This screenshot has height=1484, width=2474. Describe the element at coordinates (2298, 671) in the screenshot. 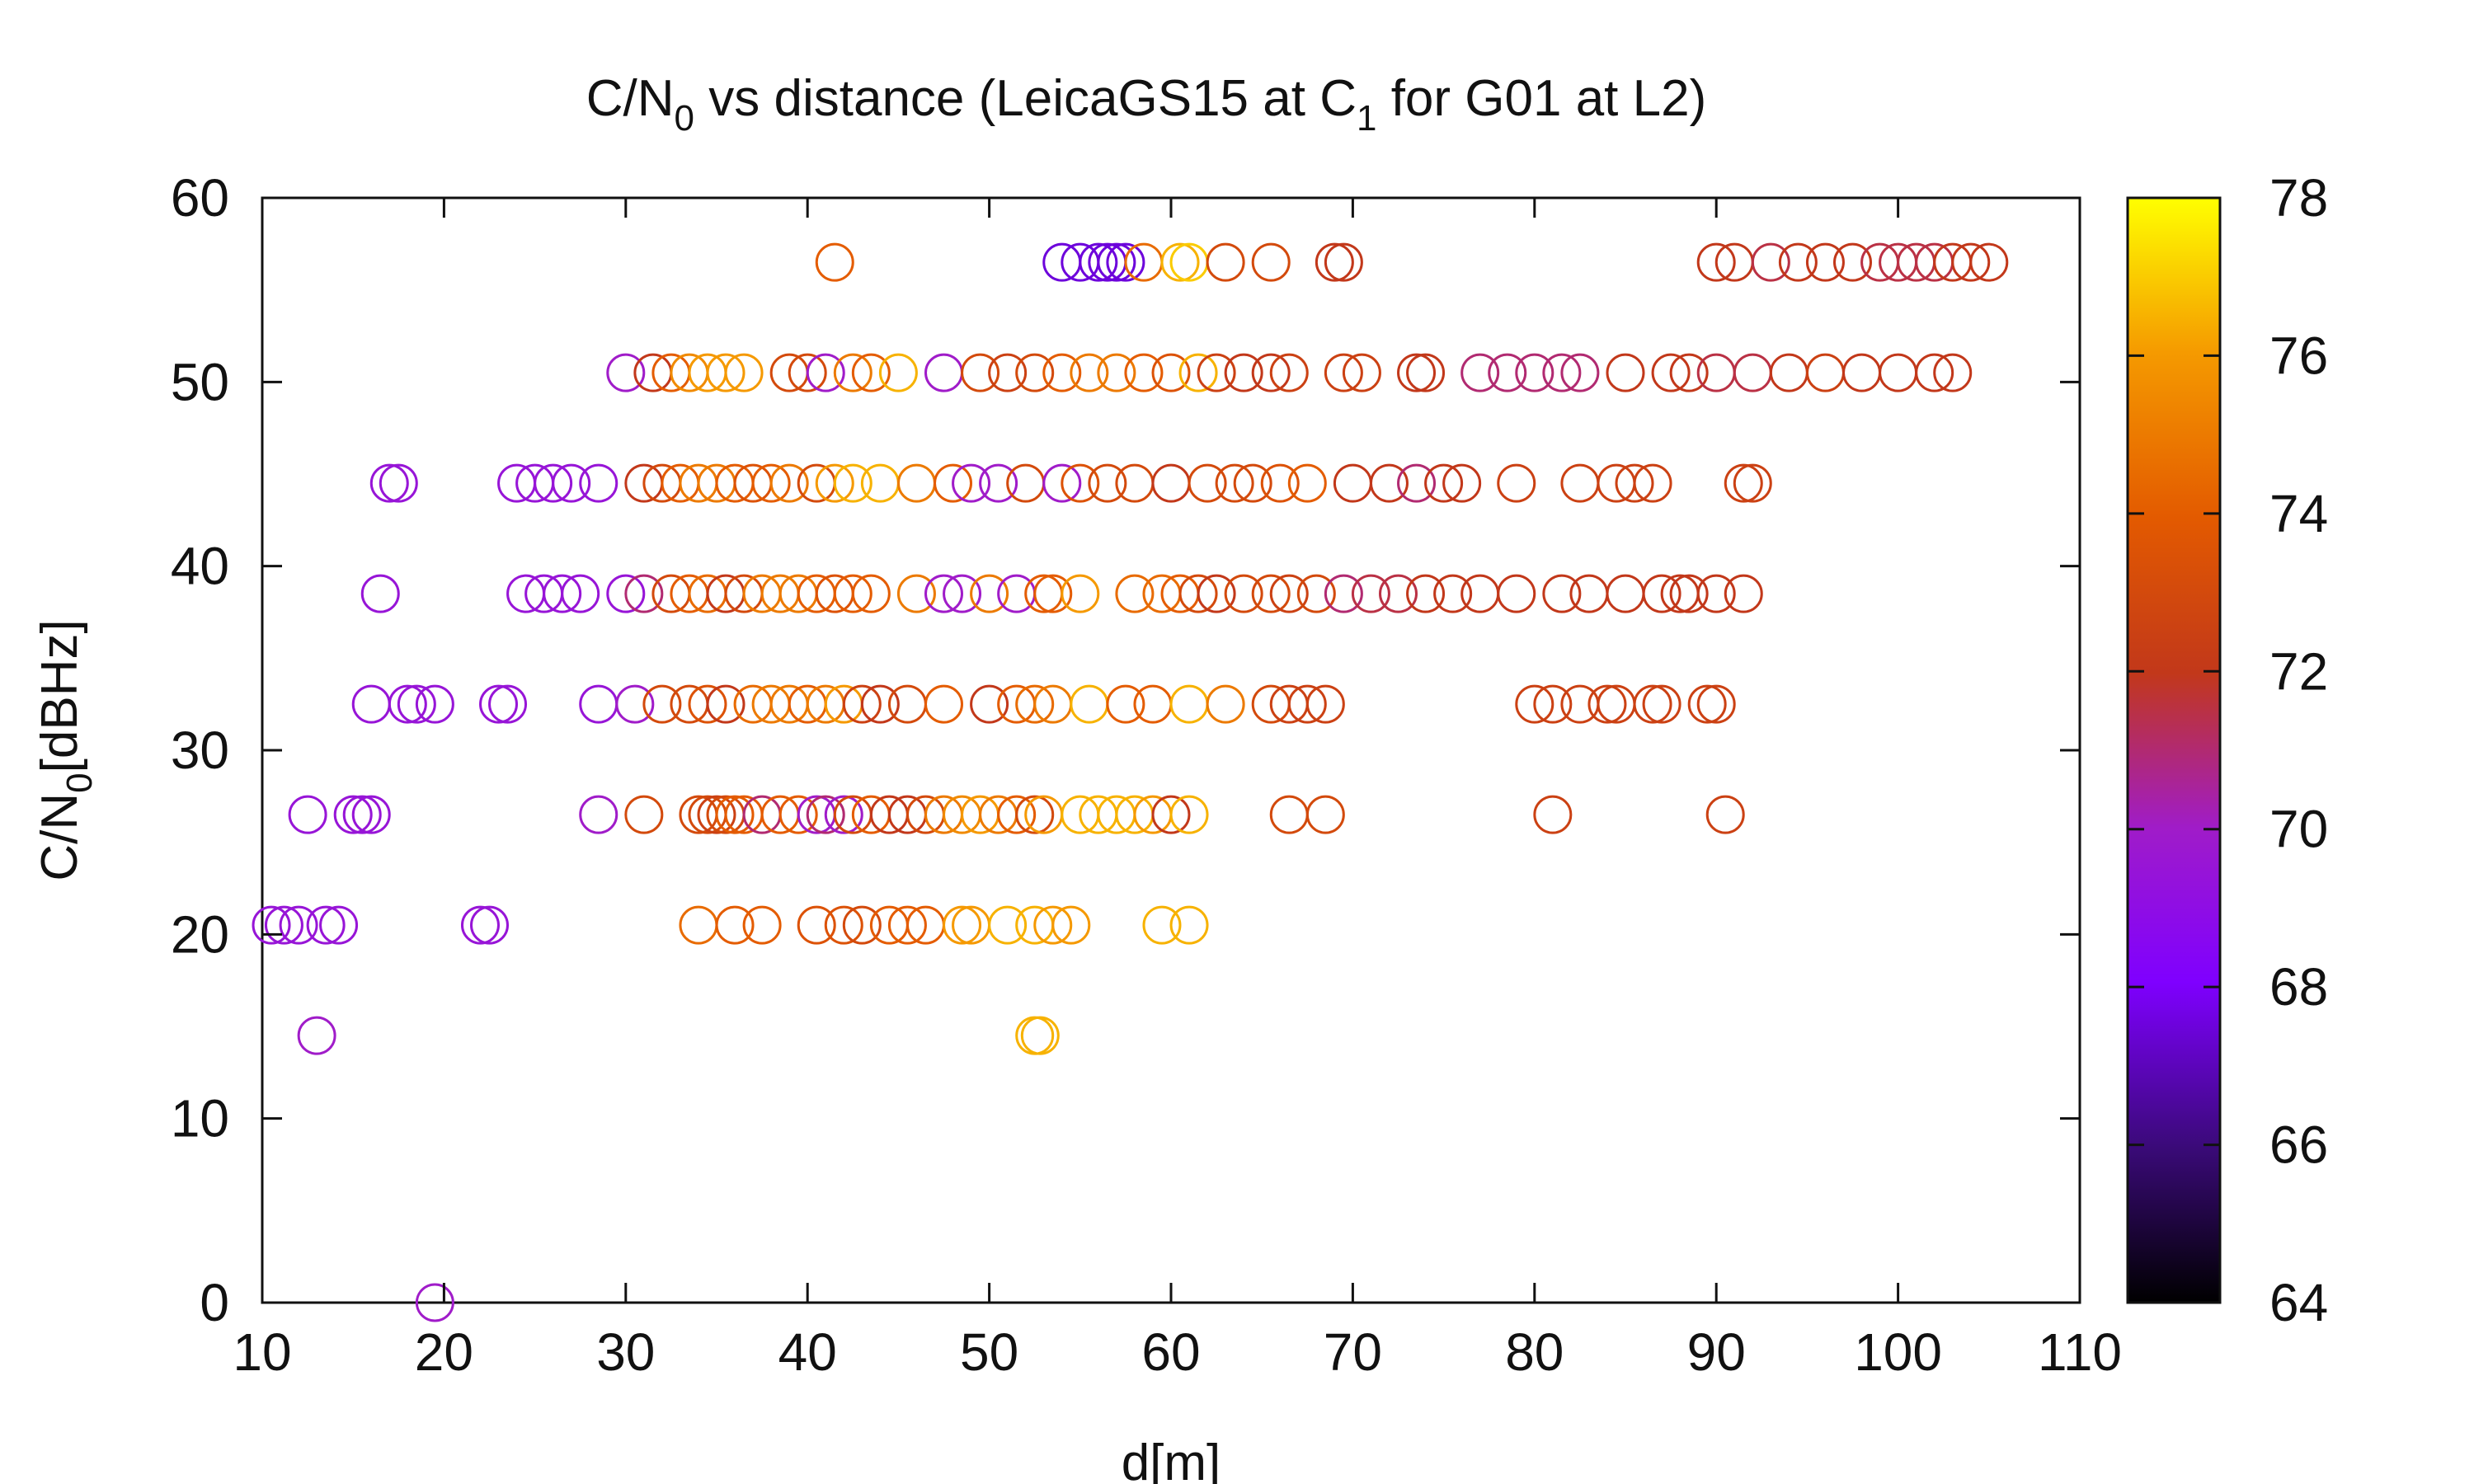

I see `colorbar-tick-label: 72` at that location.